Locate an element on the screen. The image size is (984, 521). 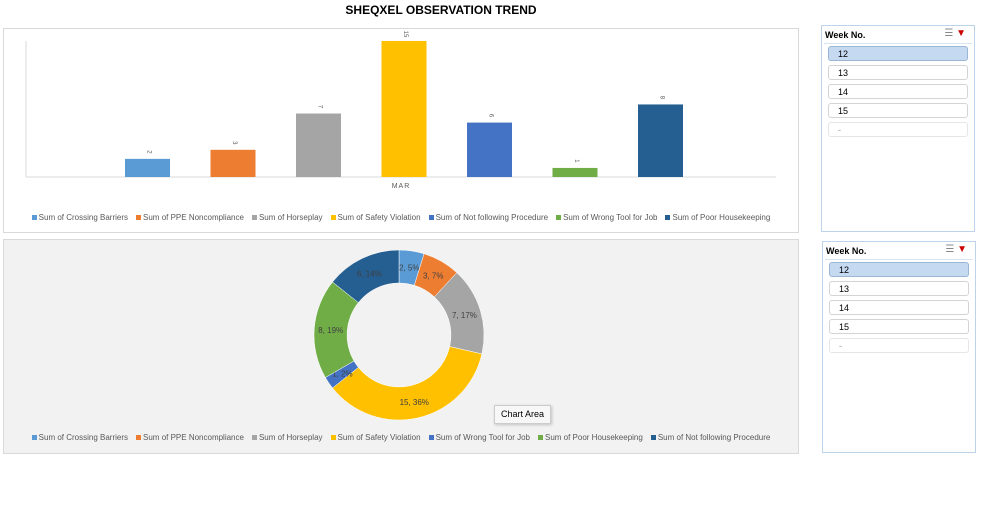
slice-data-label: 3, 7% is located at coordinates (433, 276).